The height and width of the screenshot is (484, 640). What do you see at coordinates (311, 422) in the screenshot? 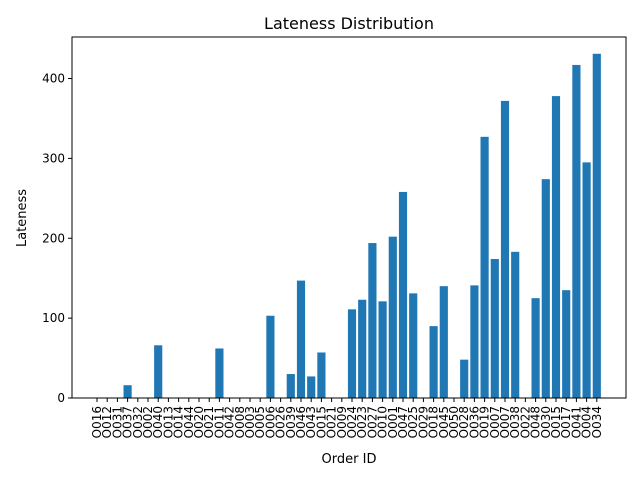
I see `x-tick-label: O043` at bounding box center [311, 422].